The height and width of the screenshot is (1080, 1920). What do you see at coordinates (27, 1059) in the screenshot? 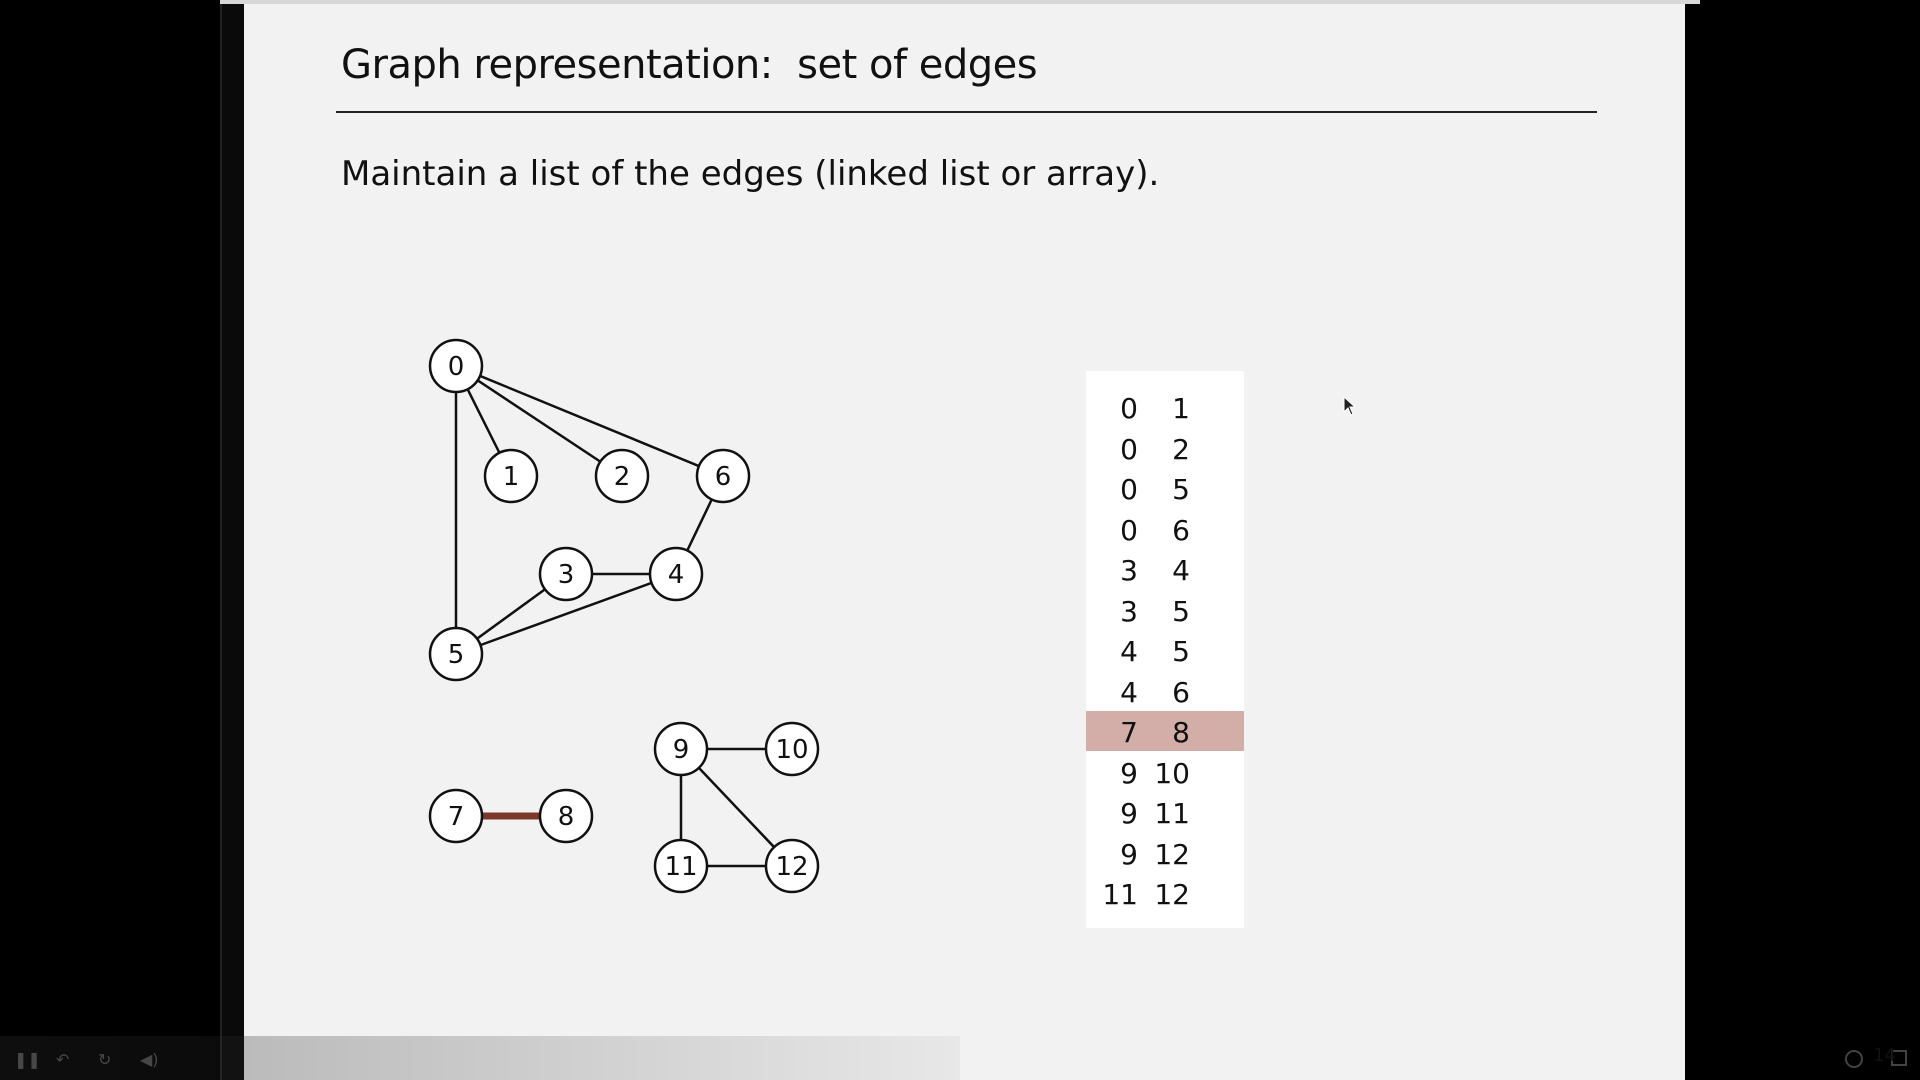
I see `pause-icon: ❚❚` at bounding box center [27, 1059].